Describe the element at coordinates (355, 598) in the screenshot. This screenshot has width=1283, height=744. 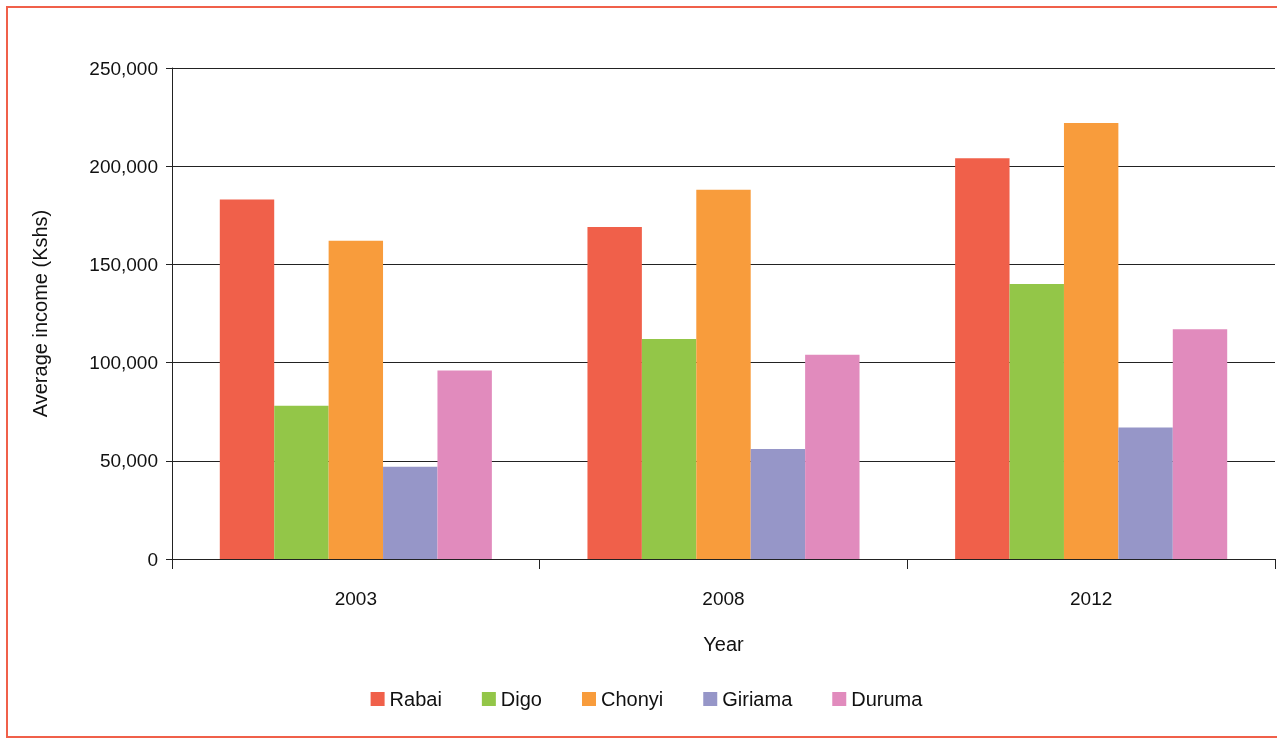
I see `x-tick-label: 2003` at that location.